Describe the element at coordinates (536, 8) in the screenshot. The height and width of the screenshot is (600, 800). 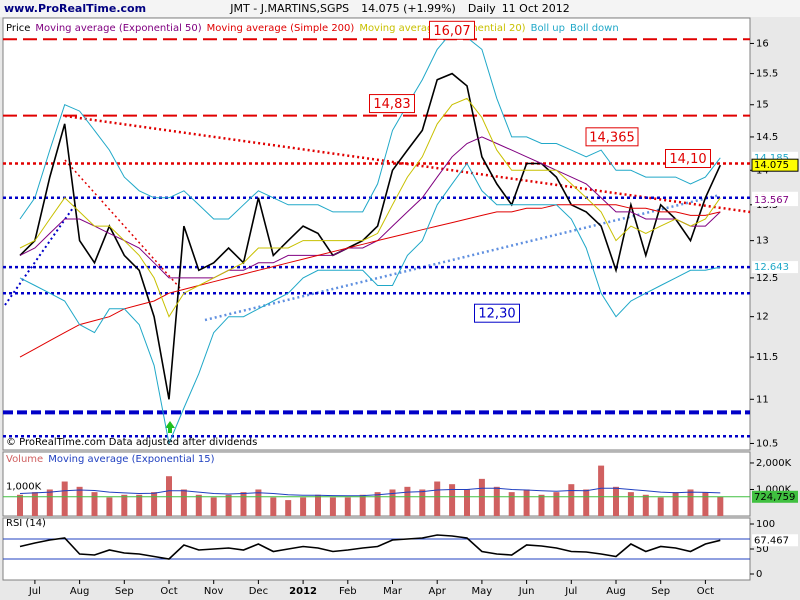
I see `date: 11 Oct 2012` at that location.